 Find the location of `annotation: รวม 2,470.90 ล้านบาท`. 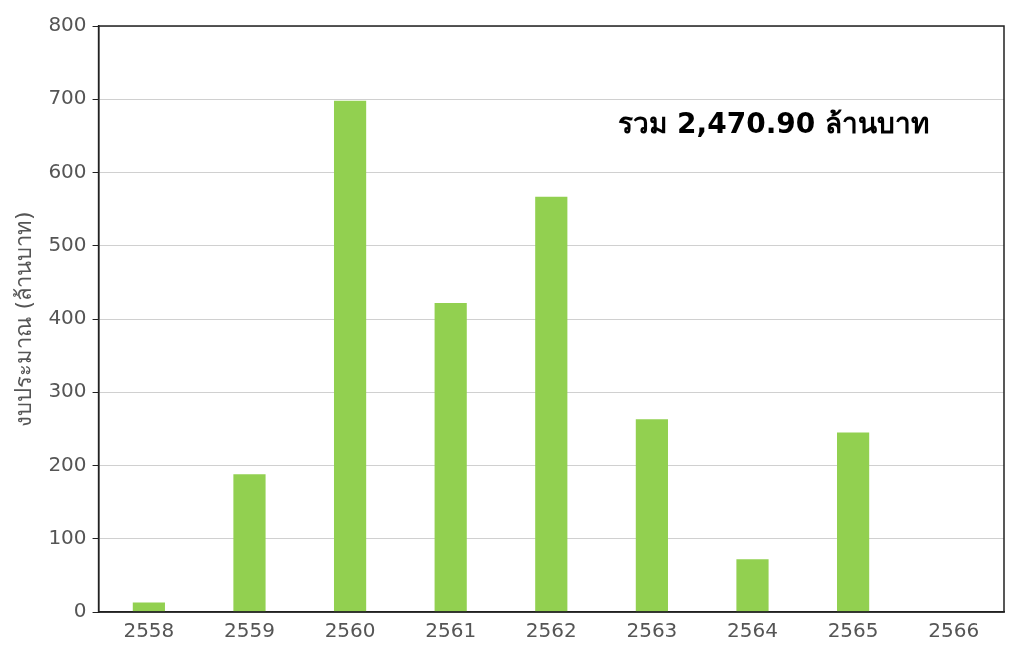

annotation: รวม 2,470.90 ล้านบาท is located at coordinates (773, 124).